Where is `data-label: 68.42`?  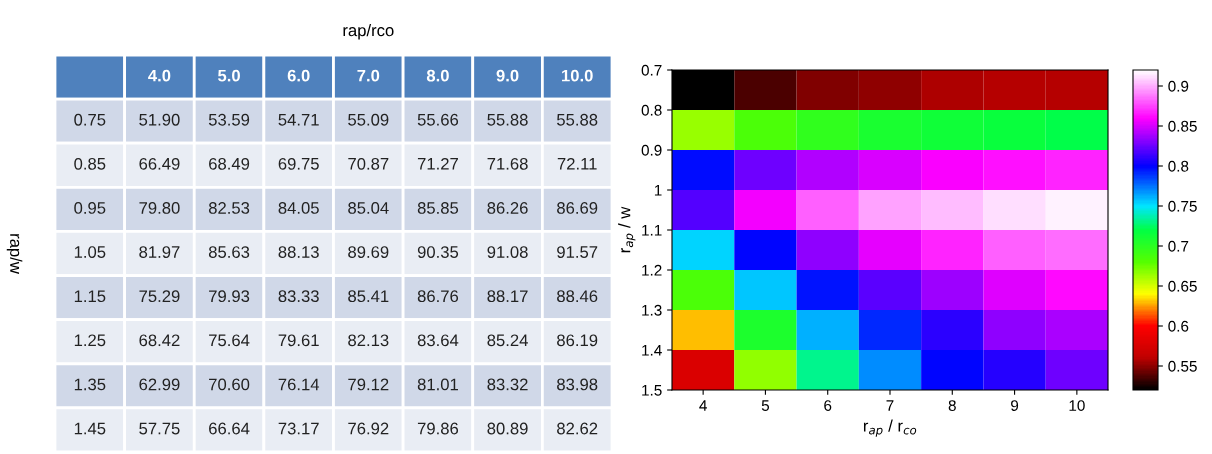 data-label: 68.42 is located at coordinates (159, 340).